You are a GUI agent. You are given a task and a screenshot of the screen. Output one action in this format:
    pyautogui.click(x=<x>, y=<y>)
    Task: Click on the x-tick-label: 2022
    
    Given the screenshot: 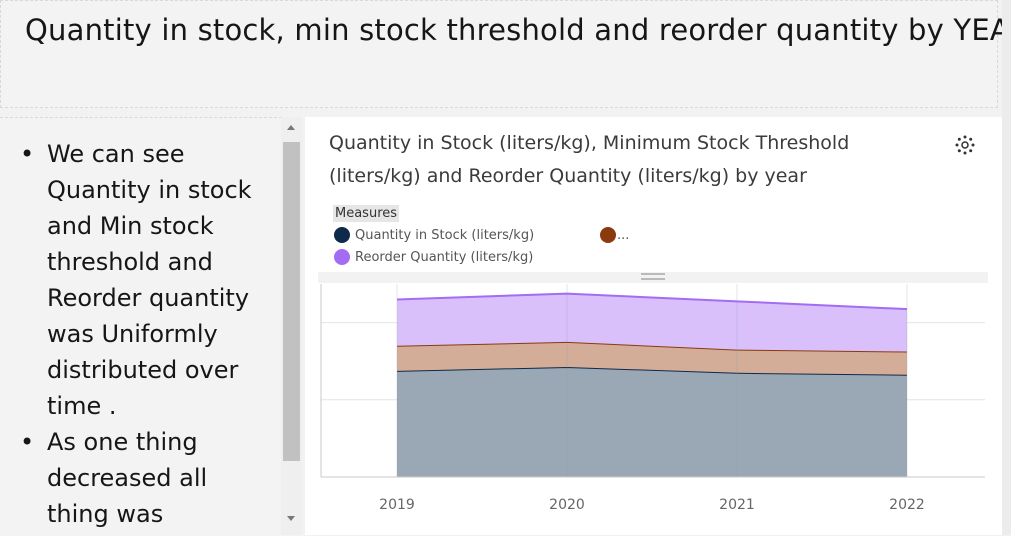 What is the action you would take?
    pyautogui.click(x=907, y=505)
    